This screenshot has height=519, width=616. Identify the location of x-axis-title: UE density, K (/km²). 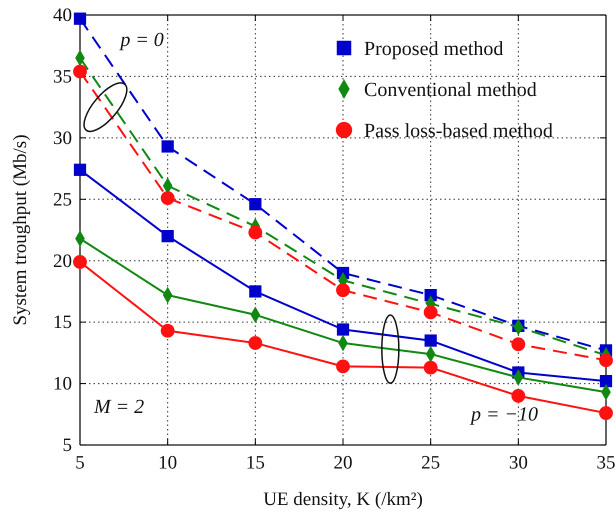
(343, 499).